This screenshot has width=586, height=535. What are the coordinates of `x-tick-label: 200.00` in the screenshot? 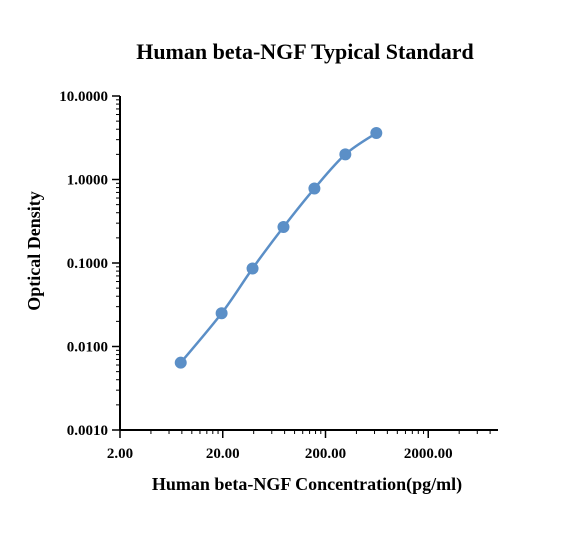 It's located at (325, 454).